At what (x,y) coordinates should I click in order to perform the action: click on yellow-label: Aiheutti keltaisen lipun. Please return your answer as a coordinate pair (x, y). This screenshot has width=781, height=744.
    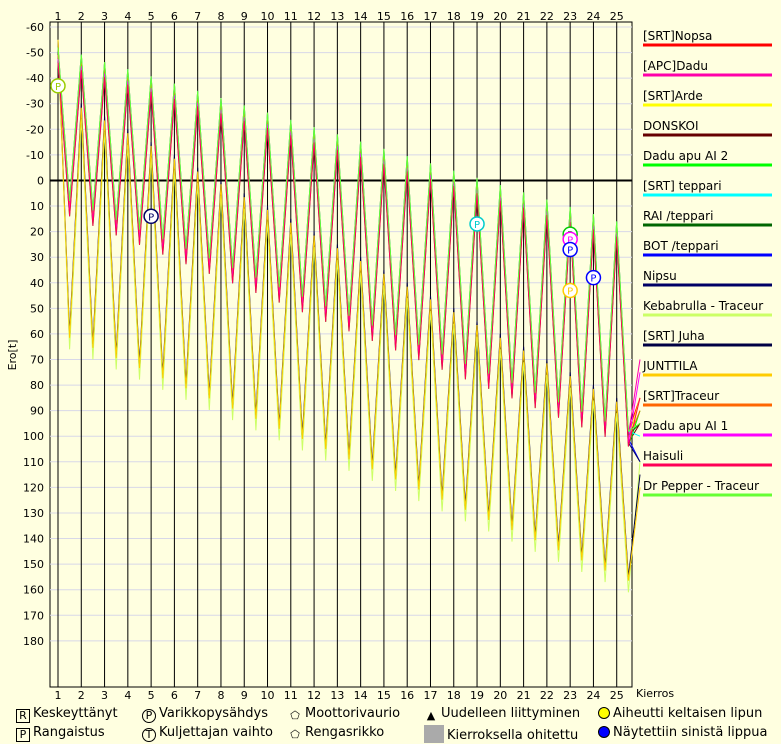
    Looking at the image, I should click on (688, 713).